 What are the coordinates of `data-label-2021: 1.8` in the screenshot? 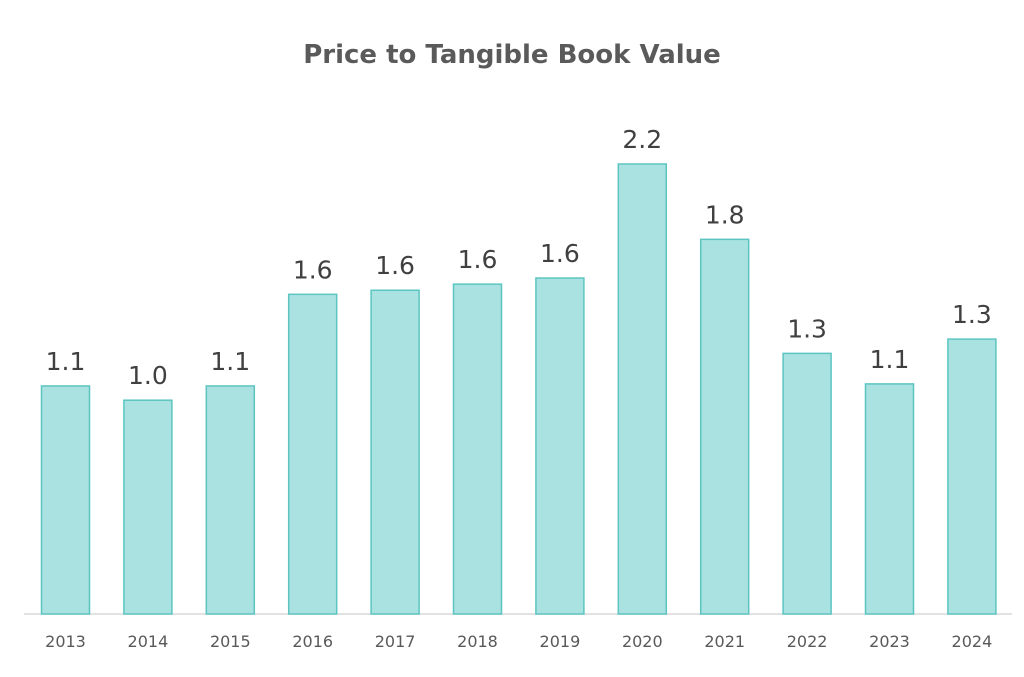 It's located at (725, 214).